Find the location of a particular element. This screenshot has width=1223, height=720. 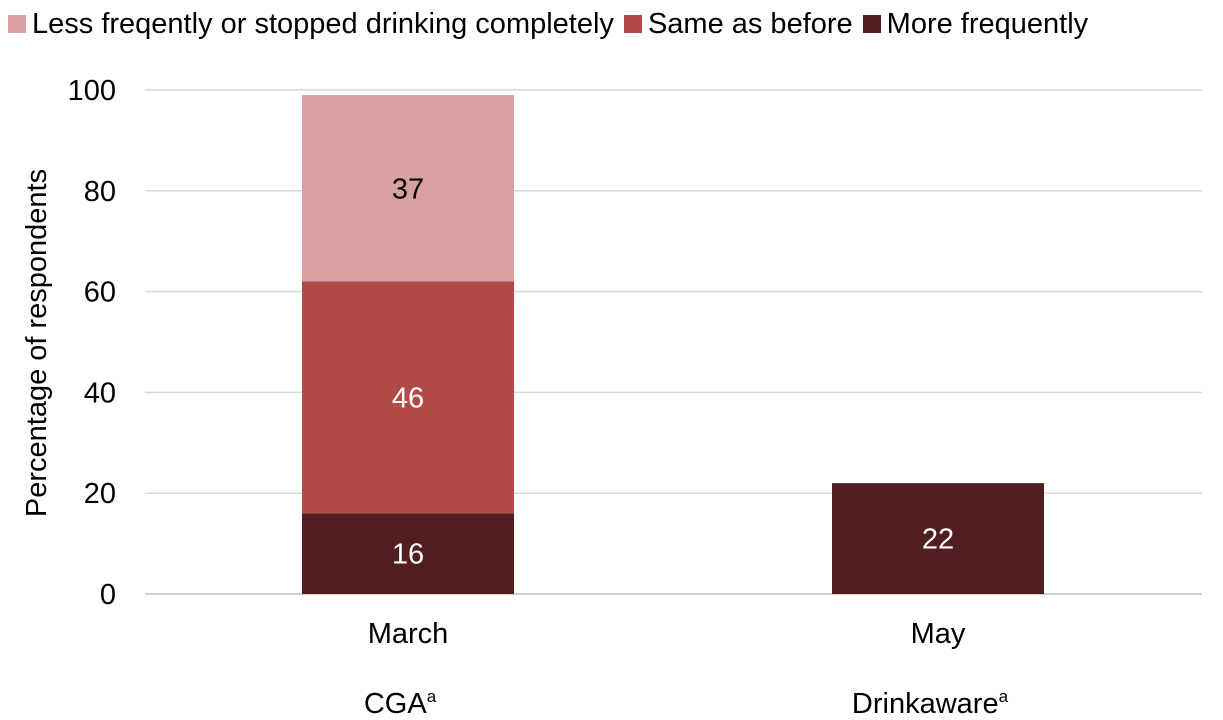

data-label: 16 is located at coordinates (408, 555).